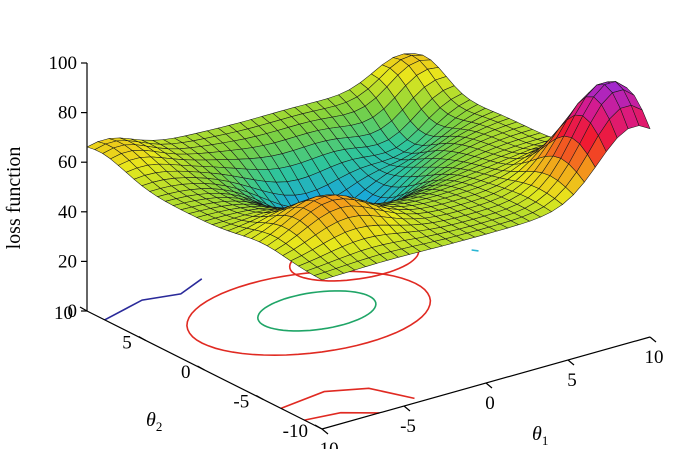 The height and width of the screenshot is (449, 685). I want to click on x-tick-label: -10, so click(325, 444).